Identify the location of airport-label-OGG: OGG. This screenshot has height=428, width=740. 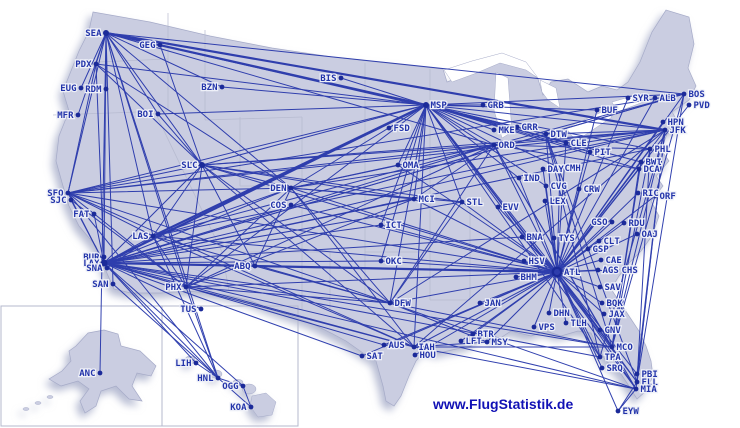
(230, 387).